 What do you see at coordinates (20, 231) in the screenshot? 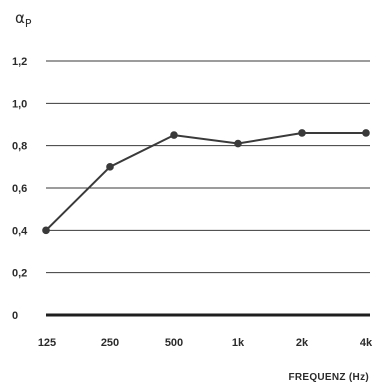
I see `y-tick-label: 0,4` at bounding box center [20, 231].